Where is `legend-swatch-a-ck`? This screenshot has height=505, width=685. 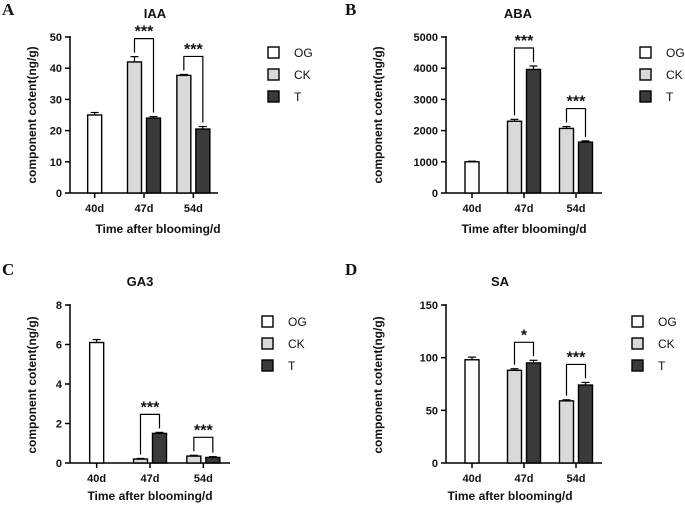
legend-swatch-a-ck is located at coordinates (273, 74).